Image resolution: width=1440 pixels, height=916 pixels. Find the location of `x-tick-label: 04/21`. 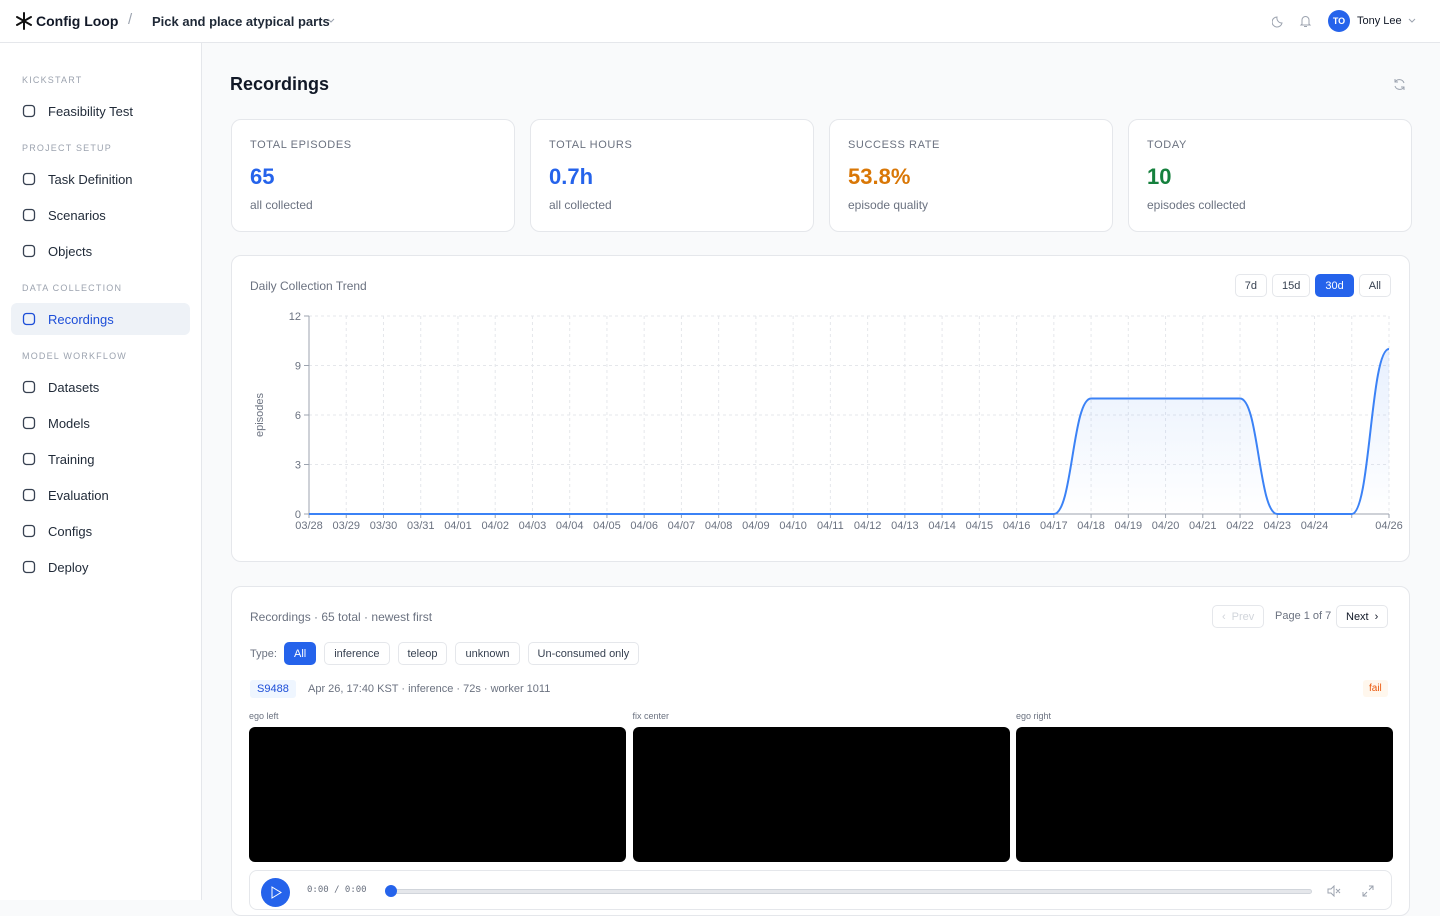

x-tick-label: 04/21 is located at coordinates (1203, 526).